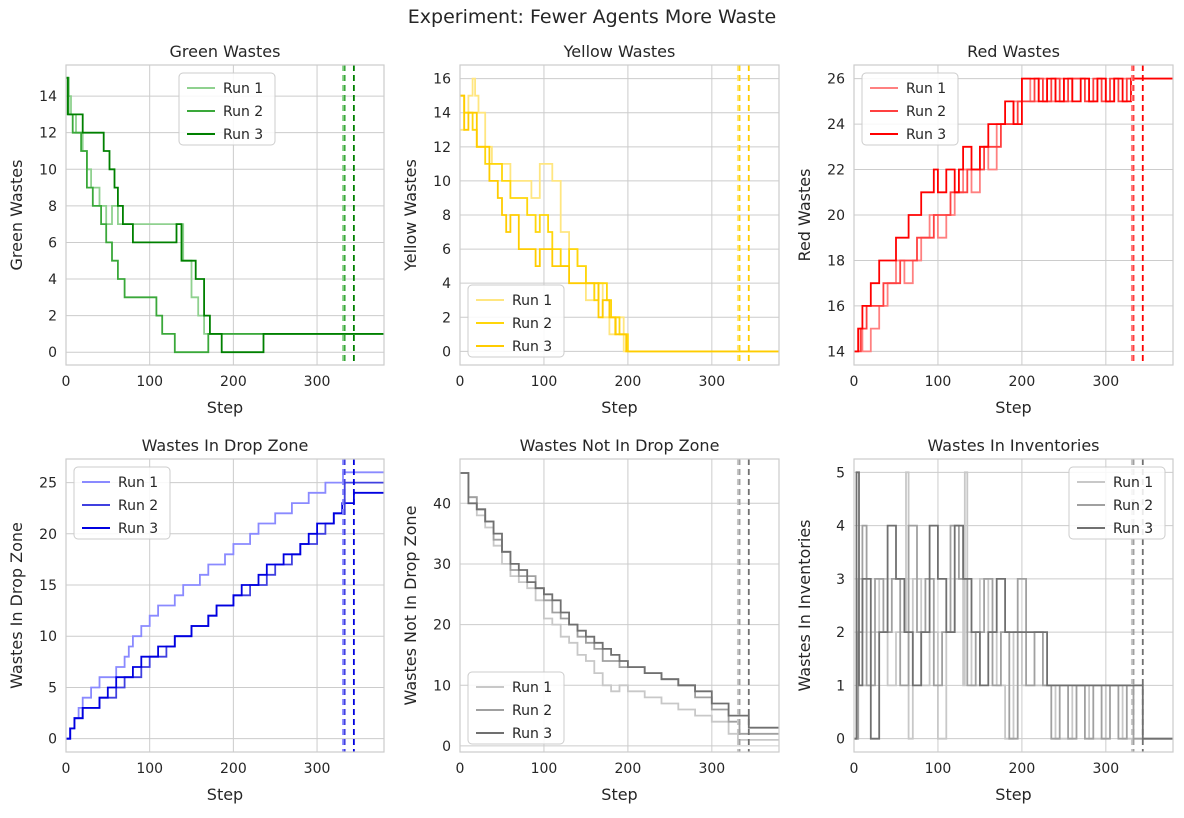 The height and width of the screenshot is (818, 1184). Describe the element at coordinates (836, 261) in the screenshot. I see `y-tick-label: 18` at that location.